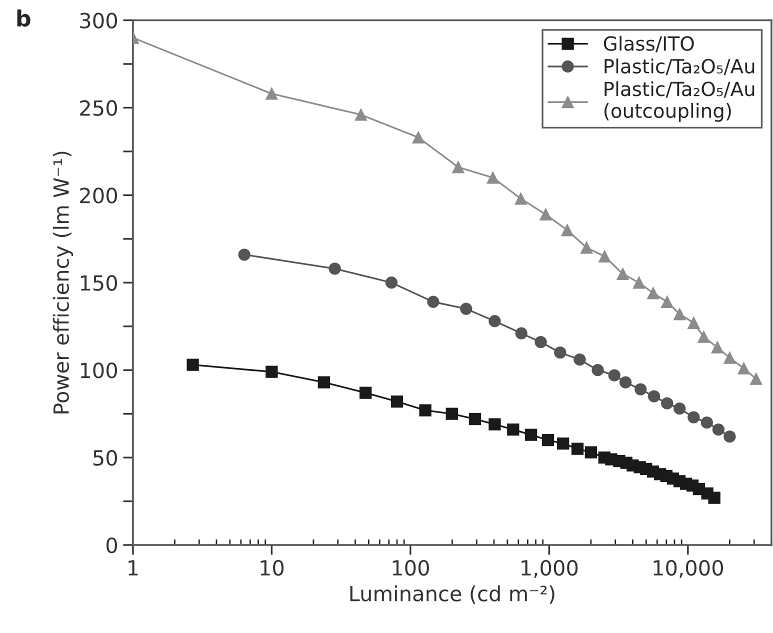 The image size is (773, 633). What do you see at coordinates (272, 568) in the screenshot?
I see `x-tick-label: 10` at bounding box center [272, 568].